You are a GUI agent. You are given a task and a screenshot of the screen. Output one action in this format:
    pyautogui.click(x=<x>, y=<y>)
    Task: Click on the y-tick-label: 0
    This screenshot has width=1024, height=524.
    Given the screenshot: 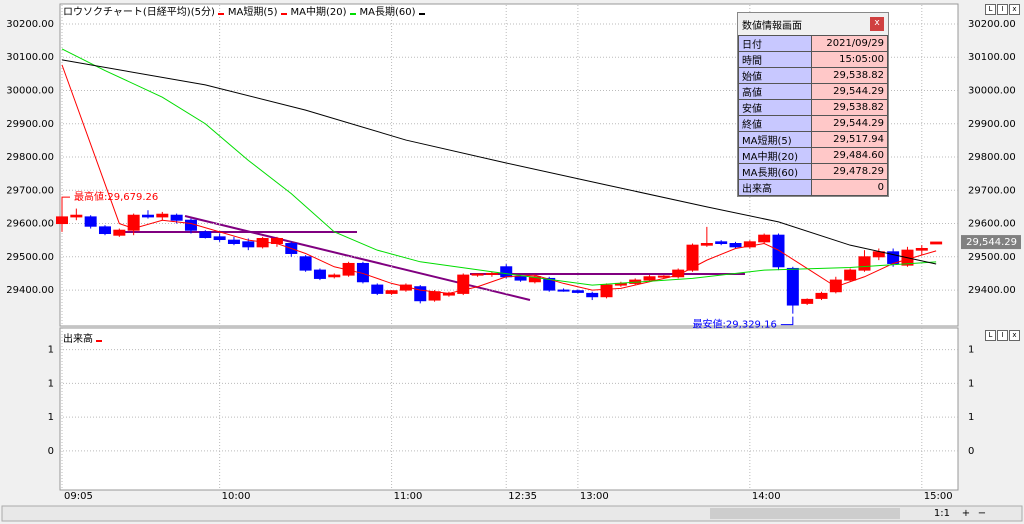 What is the action you would take?
    pyautogui.click(x=51, y=451)
    